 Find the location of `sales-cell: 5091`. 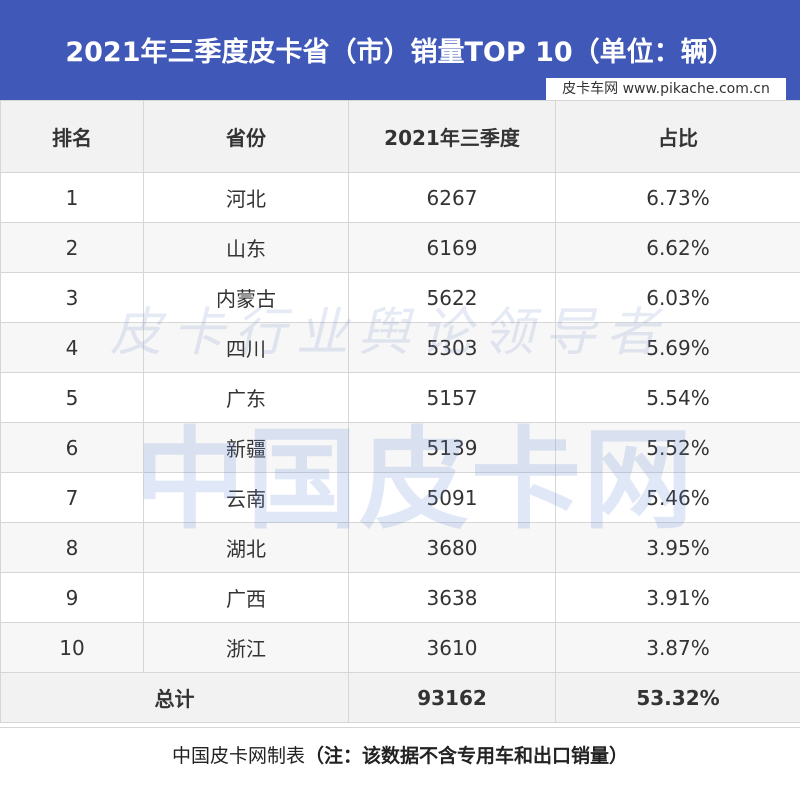

sales-cell: 5091 is located at coordinates (452, 497).